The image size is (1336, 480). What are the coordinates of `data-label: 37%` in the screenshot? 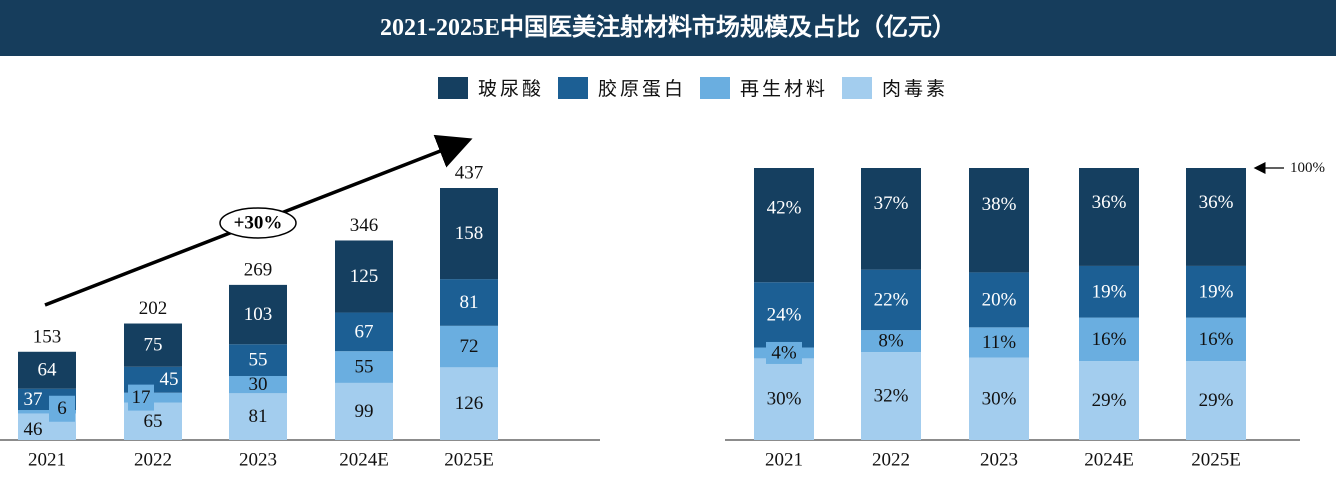 It's located at (891, 203).